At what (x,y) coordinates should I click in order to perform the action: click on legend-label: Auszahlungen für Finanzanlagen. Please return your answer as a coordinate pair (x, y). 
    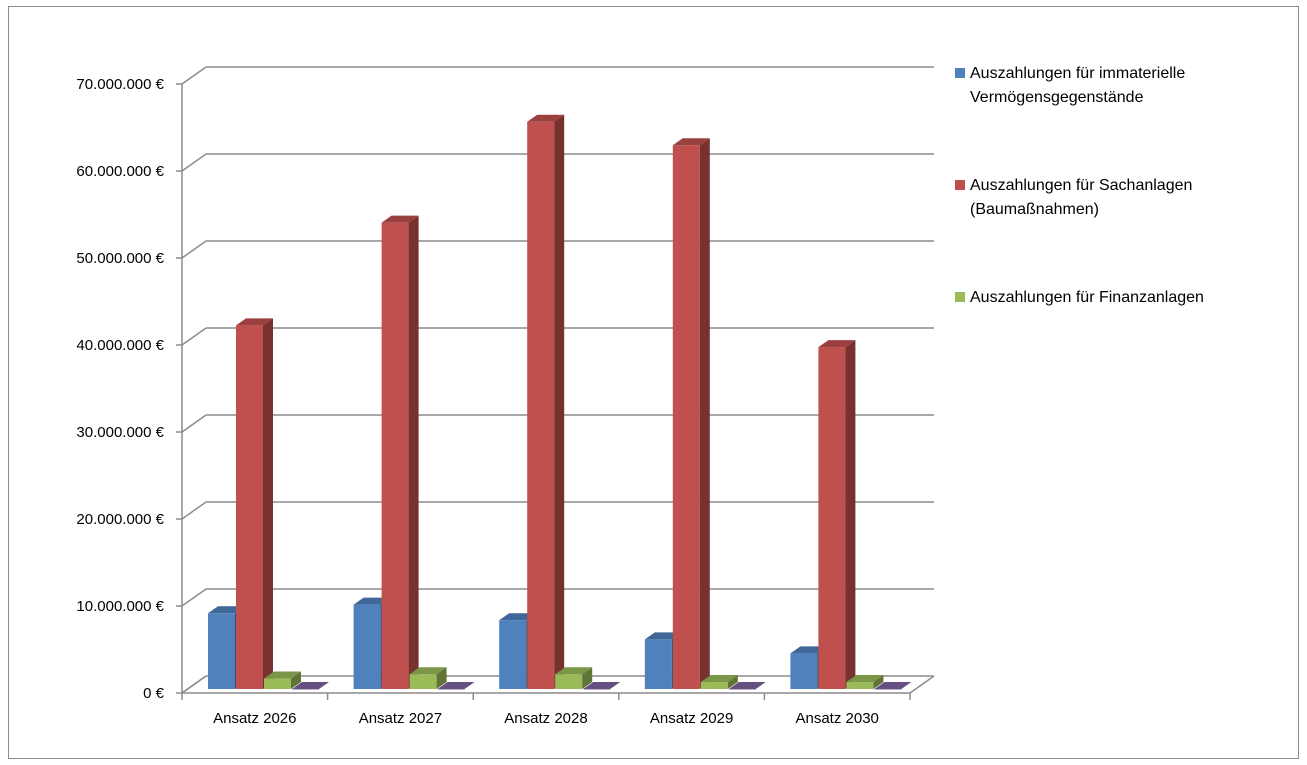
    Looking at the image, I should click on (1087, 297).